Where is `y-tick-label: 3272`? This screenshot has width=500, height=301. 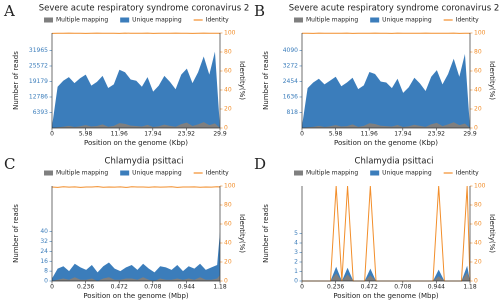
y-tick-label: 3272 is located at coordinates (290, 65).